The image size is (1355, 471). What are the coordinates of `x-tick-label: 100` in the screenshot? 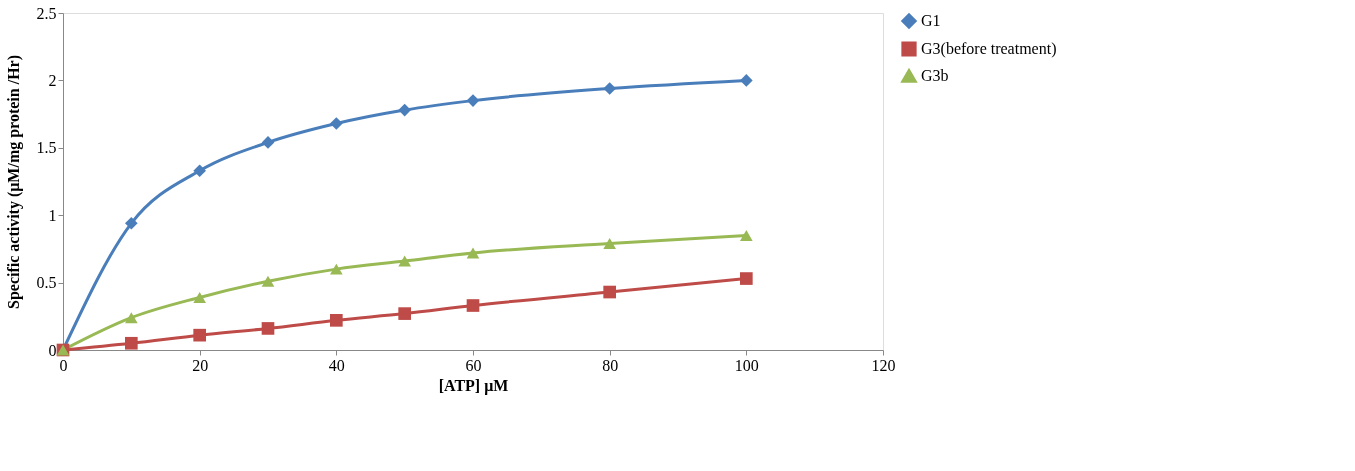 It's located at (746, 365).